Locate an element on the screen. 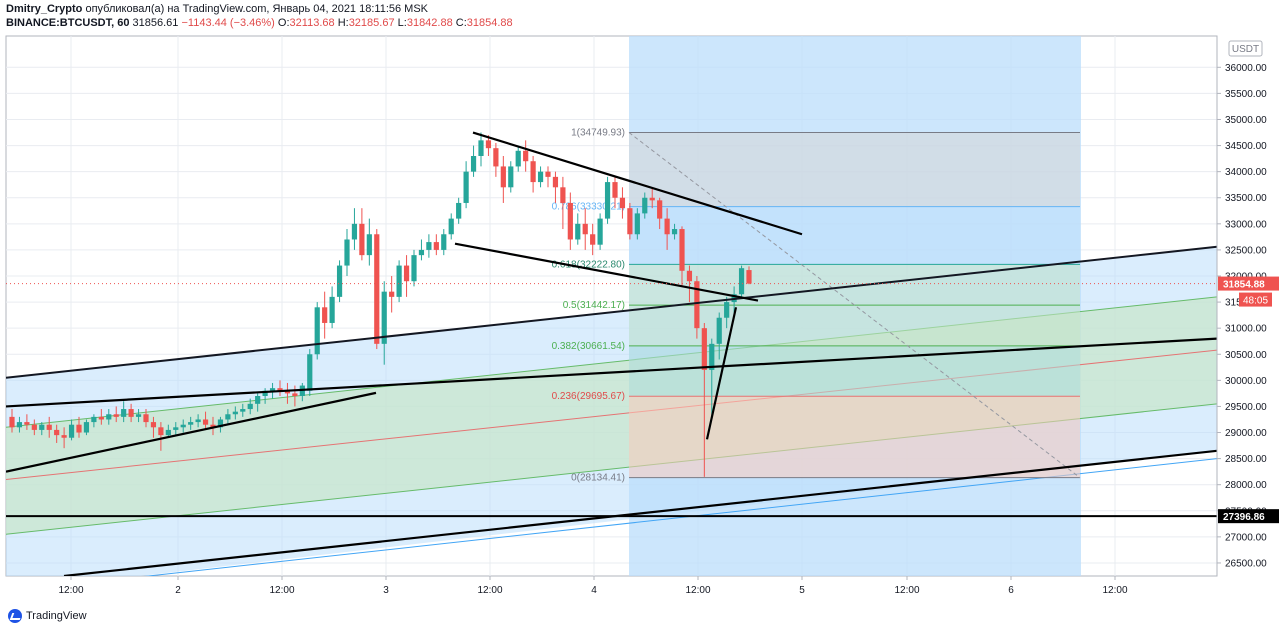  fib-level-label: 0(28134.41) is located at coordinates (598, 478).